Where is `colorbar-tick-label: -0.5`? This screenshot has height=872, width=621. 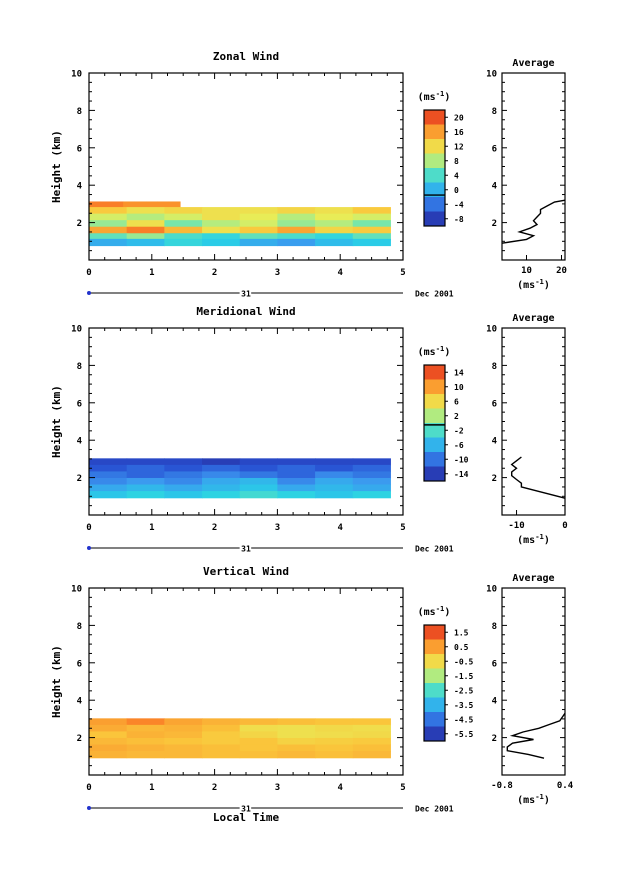 colorbar-tick-label: -0.5 is located at coordinates (463, 661).